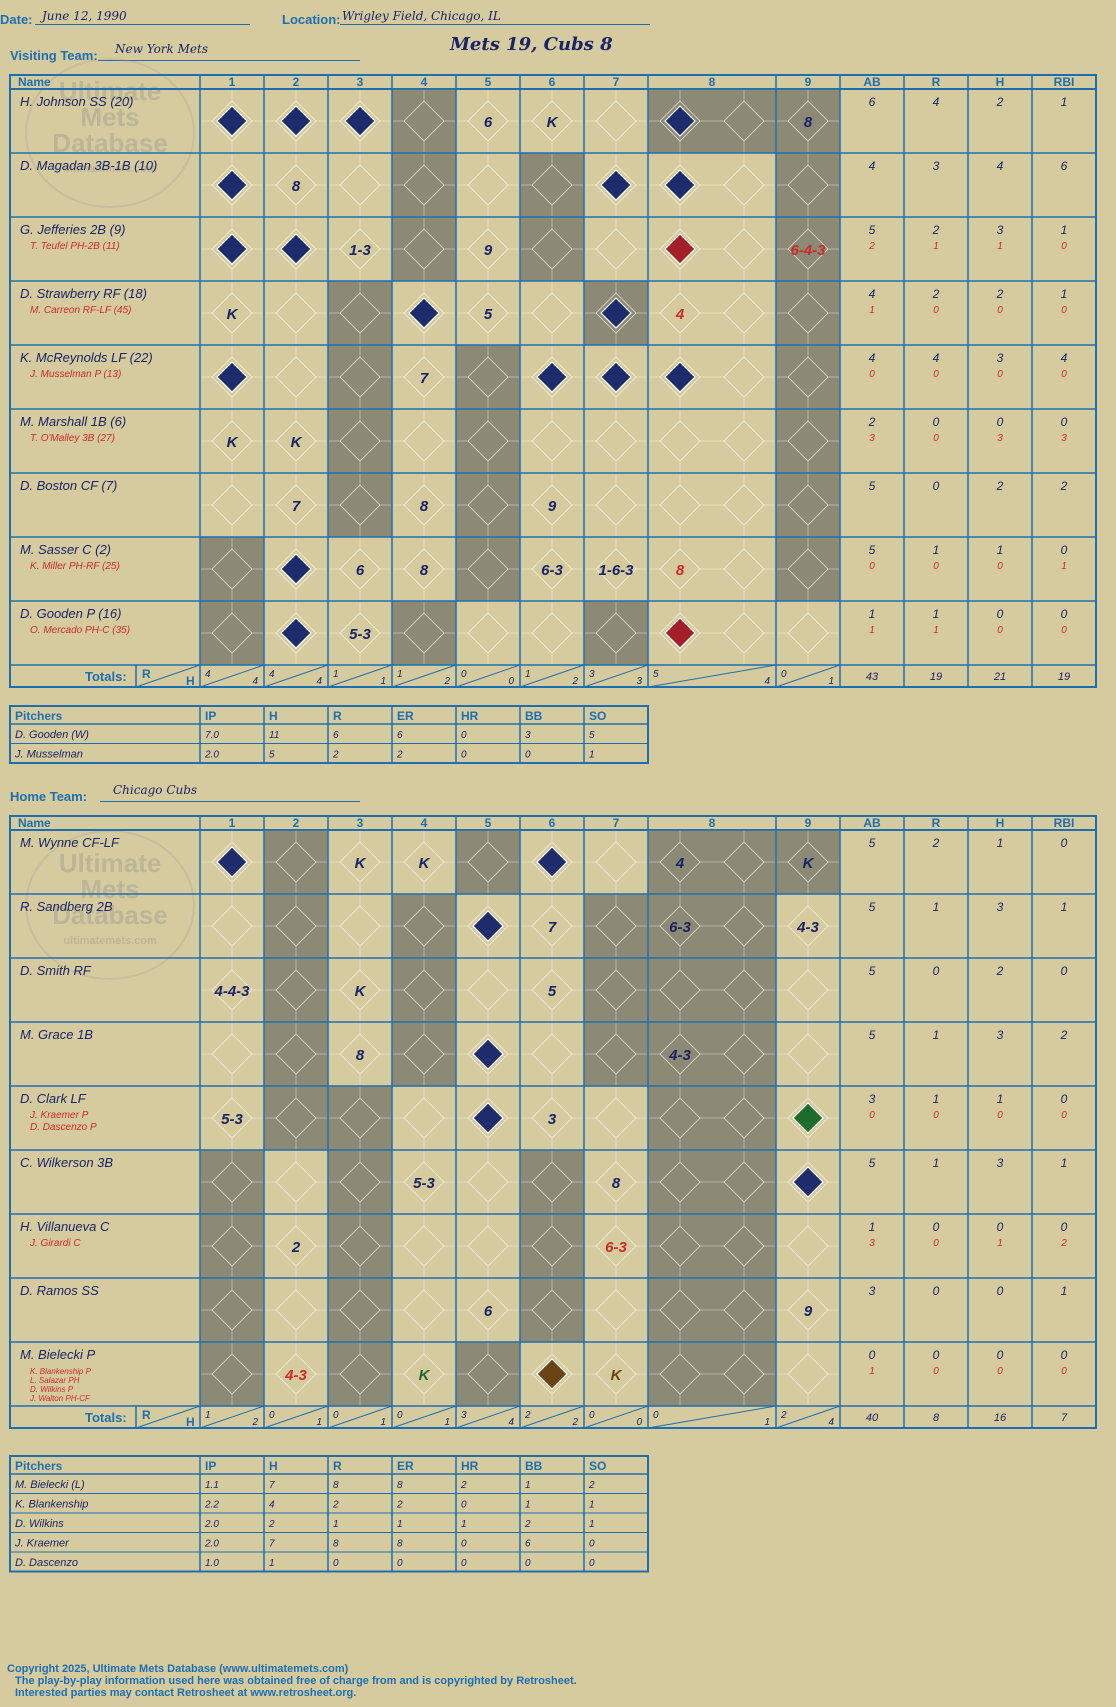 This screenshot has width=1116, height=1707. I want to click on inning-runs: 0, so click(400, 1415).